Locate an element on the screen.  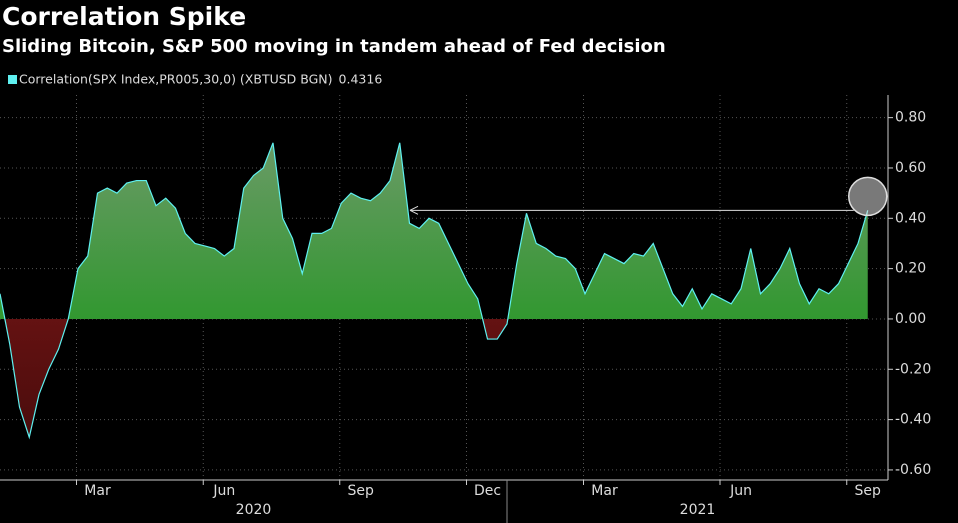
annotation-circle is located at coordinates (868, 196).